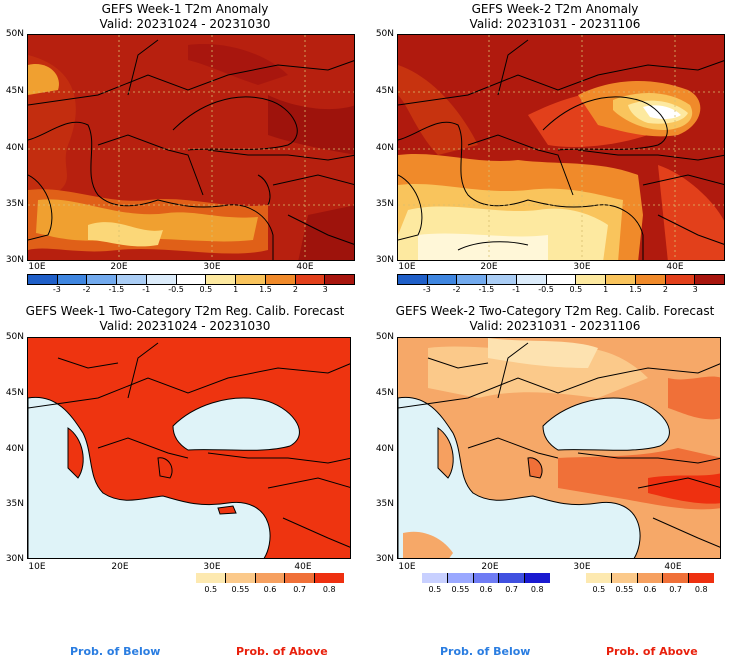  What do you see at coordinates (555, 24) in the screenshot?
I see `panel-subtitle: Valid: 20231031 - 20231106` at bounding box center [555, 24].